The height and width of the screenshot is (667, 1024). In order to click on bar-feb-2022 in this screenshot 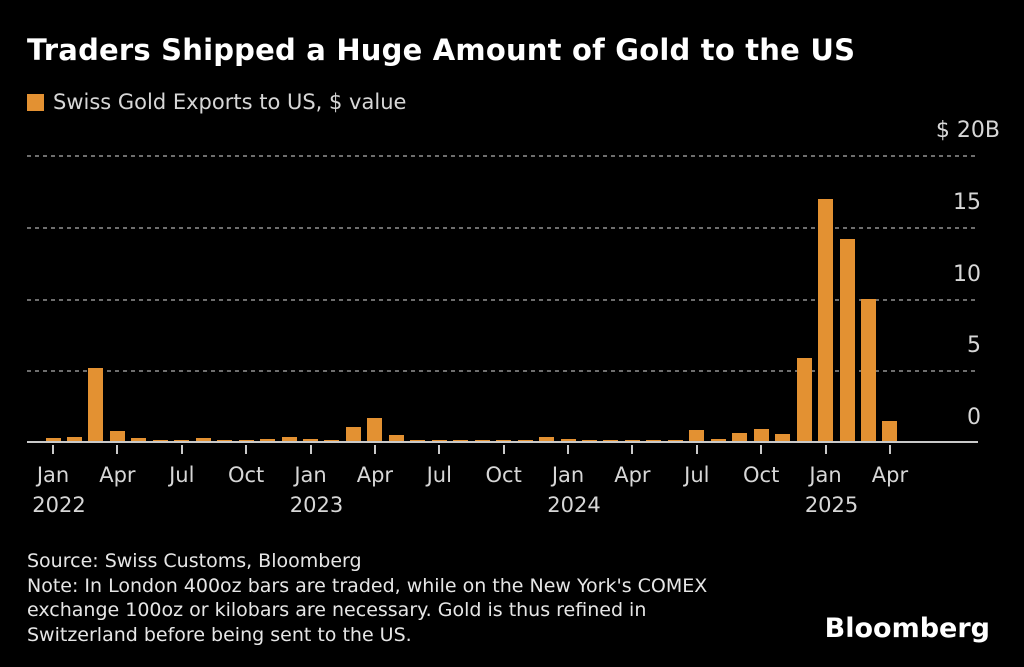, I will do `click(74, 439)`.